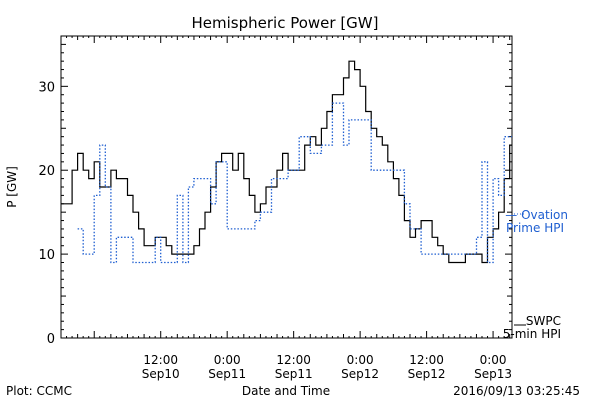  Describe the element at coordinates (46, 171) in the screenshot. I see `y-tick-label: 20` at that location.